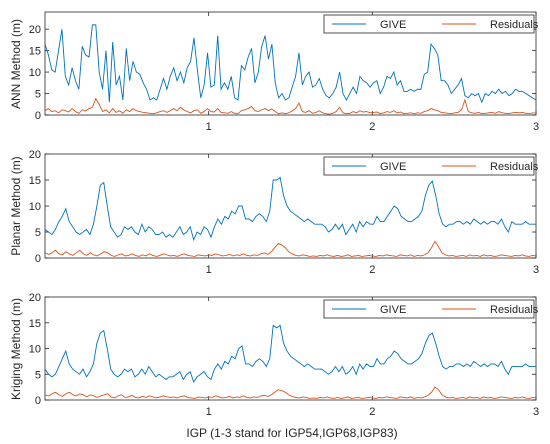 The width and height of the screenshot is (550, 444). I want to click on ylabel-planar: Planar Method (m), so click(16, 205).